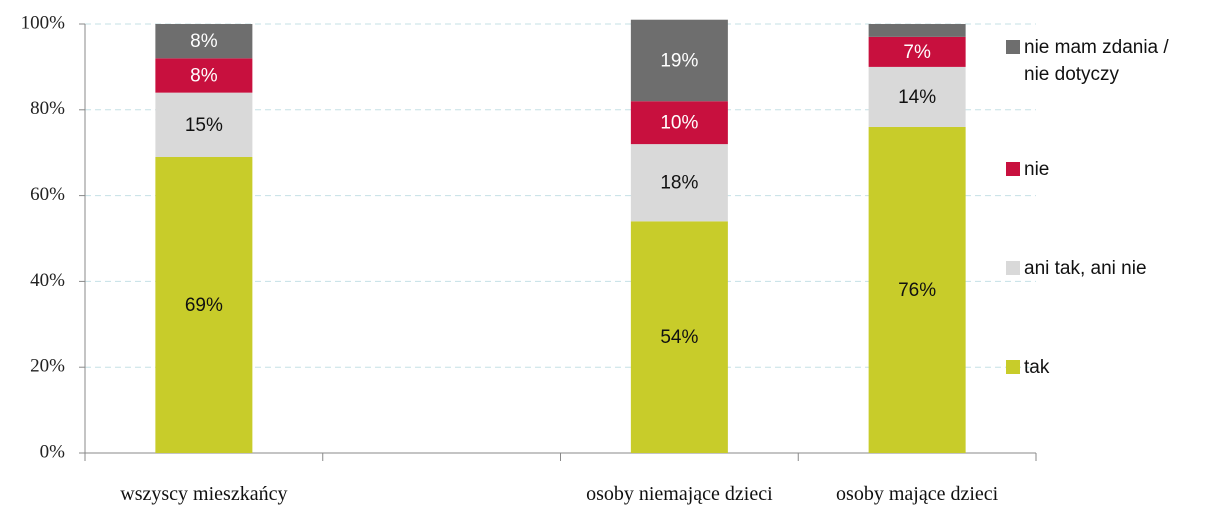  I want to click on data-label: 18%, so click(679, 183).